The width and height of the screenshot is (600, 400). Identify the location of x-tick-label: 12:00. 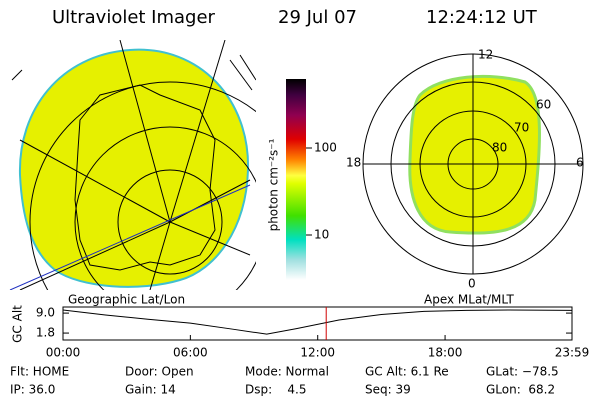
(317, 353).